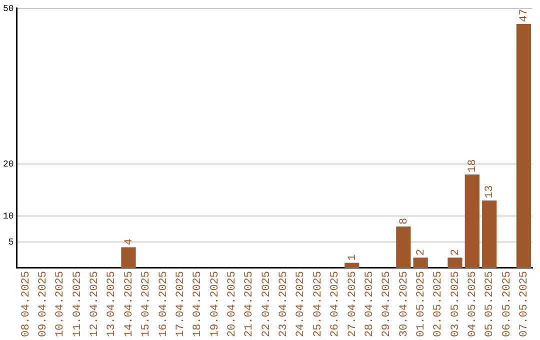 The height and width of the screenshot is (340, 540). What do you see at coordinates (8, 165) in the screenshot?
I see `y-tick-label: 20` at bounding box center [8, 165].